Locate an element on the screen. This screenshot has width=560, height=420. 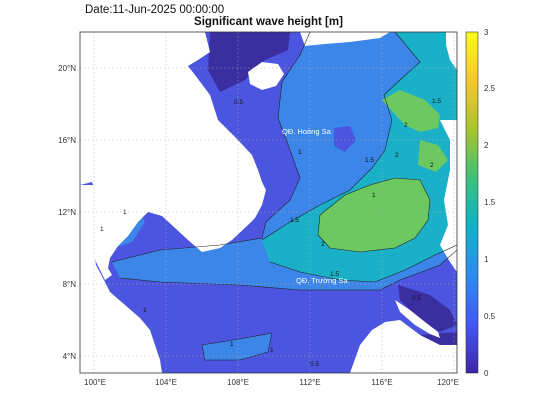
sea-band-0-palawan is located at coordinates (427, 308).